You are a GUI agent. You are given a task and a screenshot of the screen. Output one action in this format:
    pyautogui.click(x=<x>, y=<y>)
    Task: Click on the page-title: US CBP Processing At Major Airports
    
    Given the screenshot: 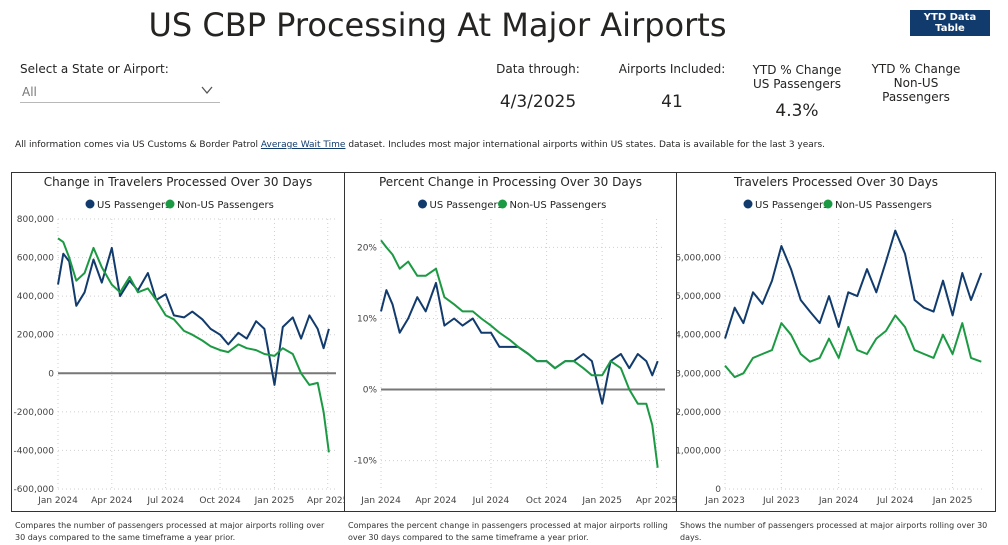 What is the action you would take?
    pyautogui.click(x=437, y=25)
    